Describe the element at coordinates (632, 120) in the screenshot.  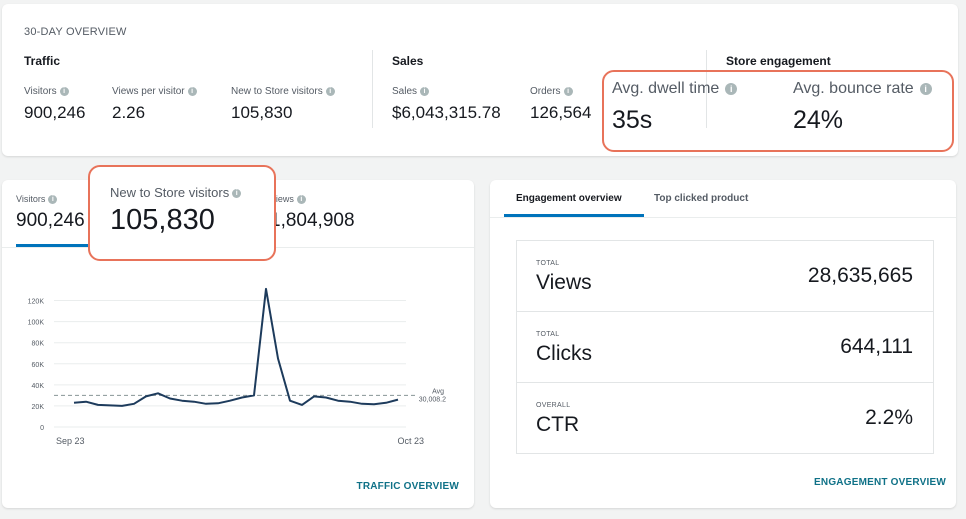
I see `metric-value: 35s` at that location.